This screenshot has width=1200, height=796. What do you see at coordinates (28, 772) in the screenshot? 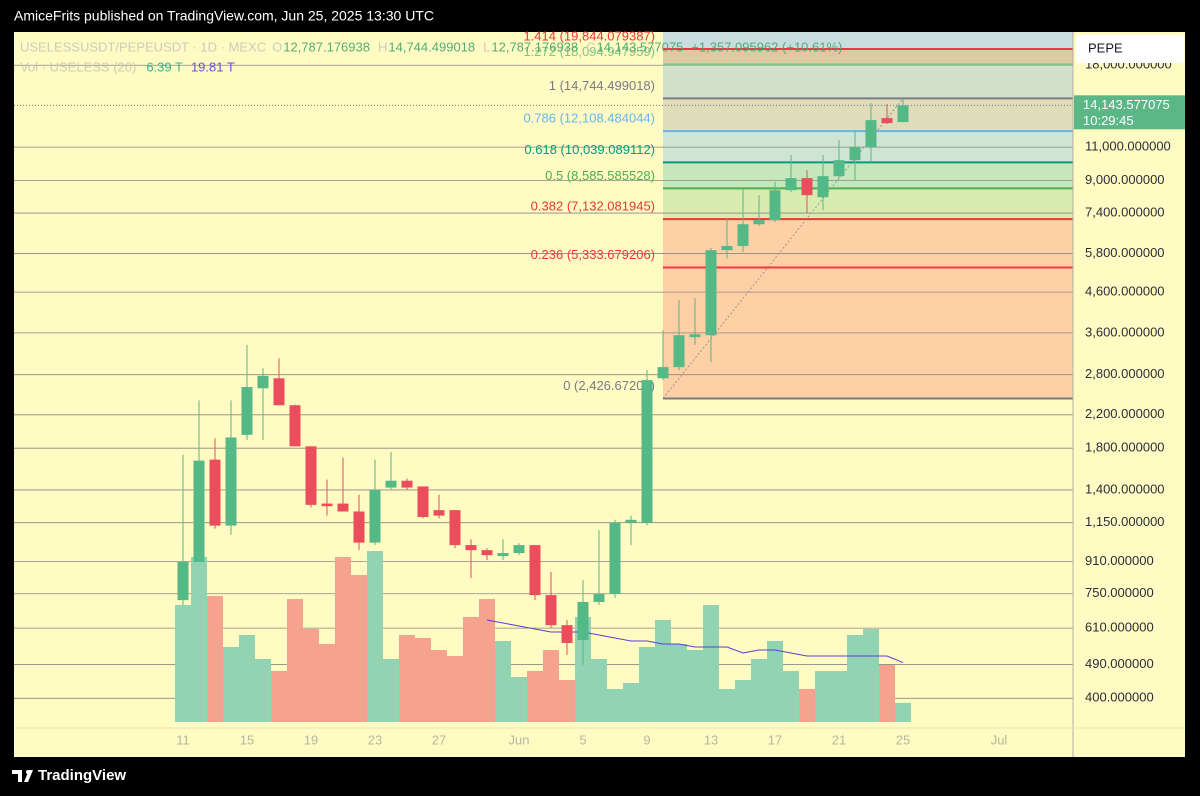
I see `logo-dot` at bounding box center [28, 772].